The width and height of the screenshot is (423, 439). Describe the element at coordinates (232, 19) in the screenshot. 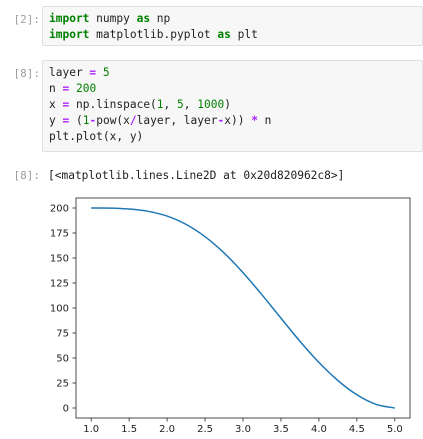

I see `code-line: import numpy as np` at that location.